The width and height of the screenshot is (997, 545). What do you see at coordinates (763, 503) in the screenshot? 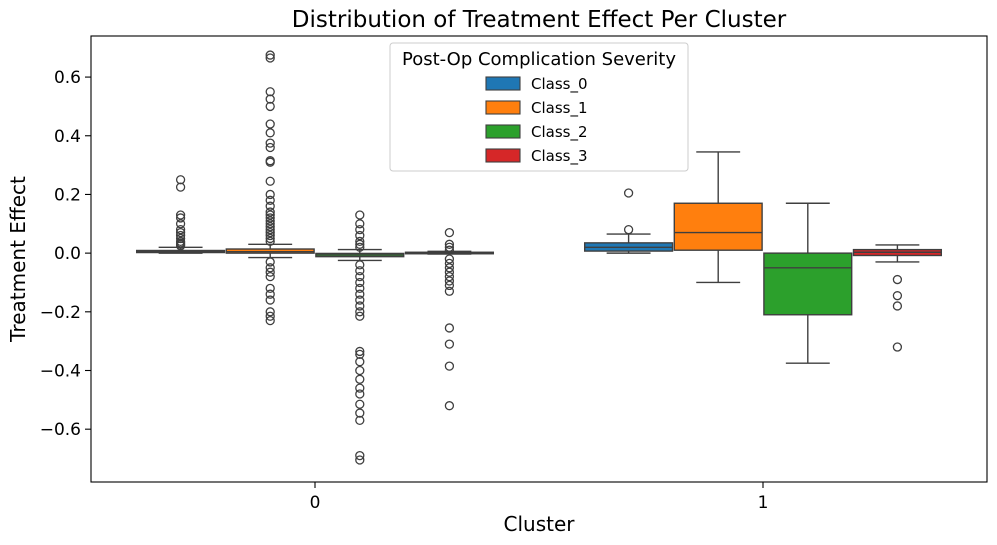
I see `x-tick-label: 1` at bounding box center [763, 503].